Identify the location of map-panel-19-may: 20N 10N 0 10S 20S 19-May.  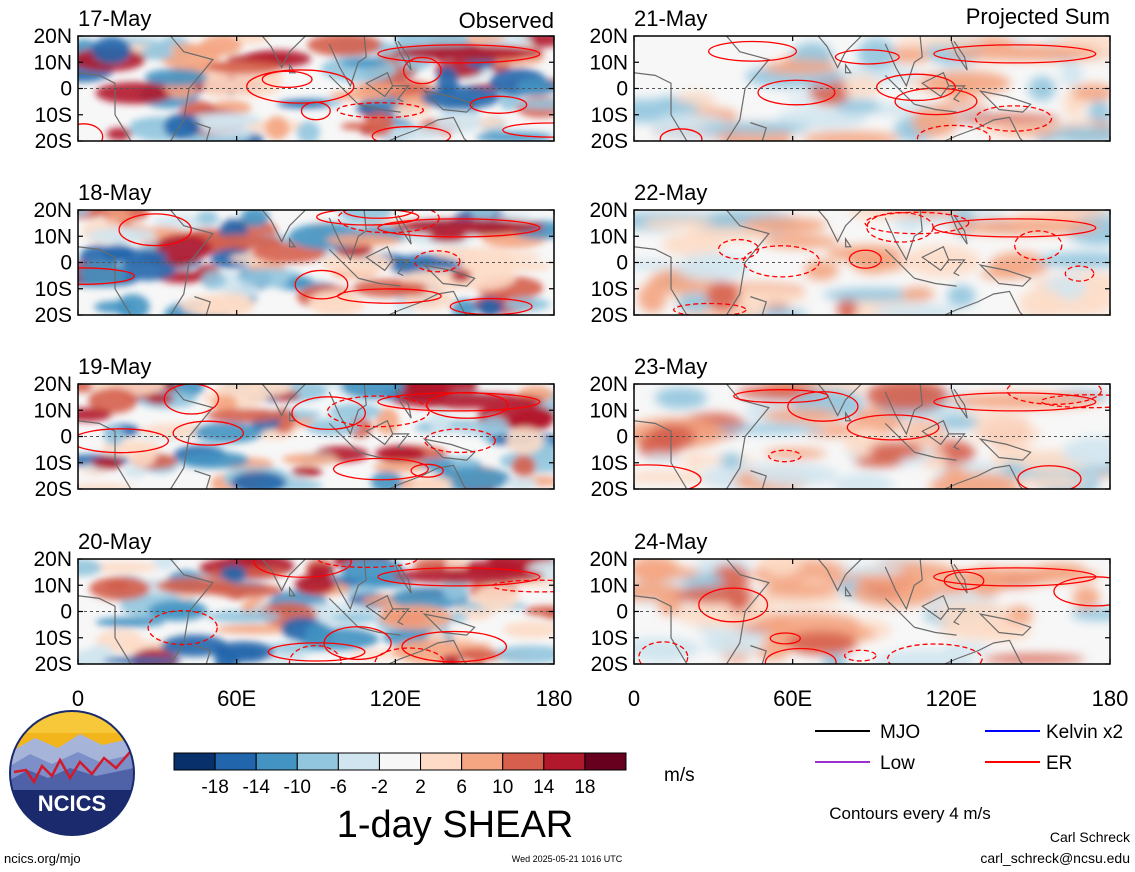
(294, 427).